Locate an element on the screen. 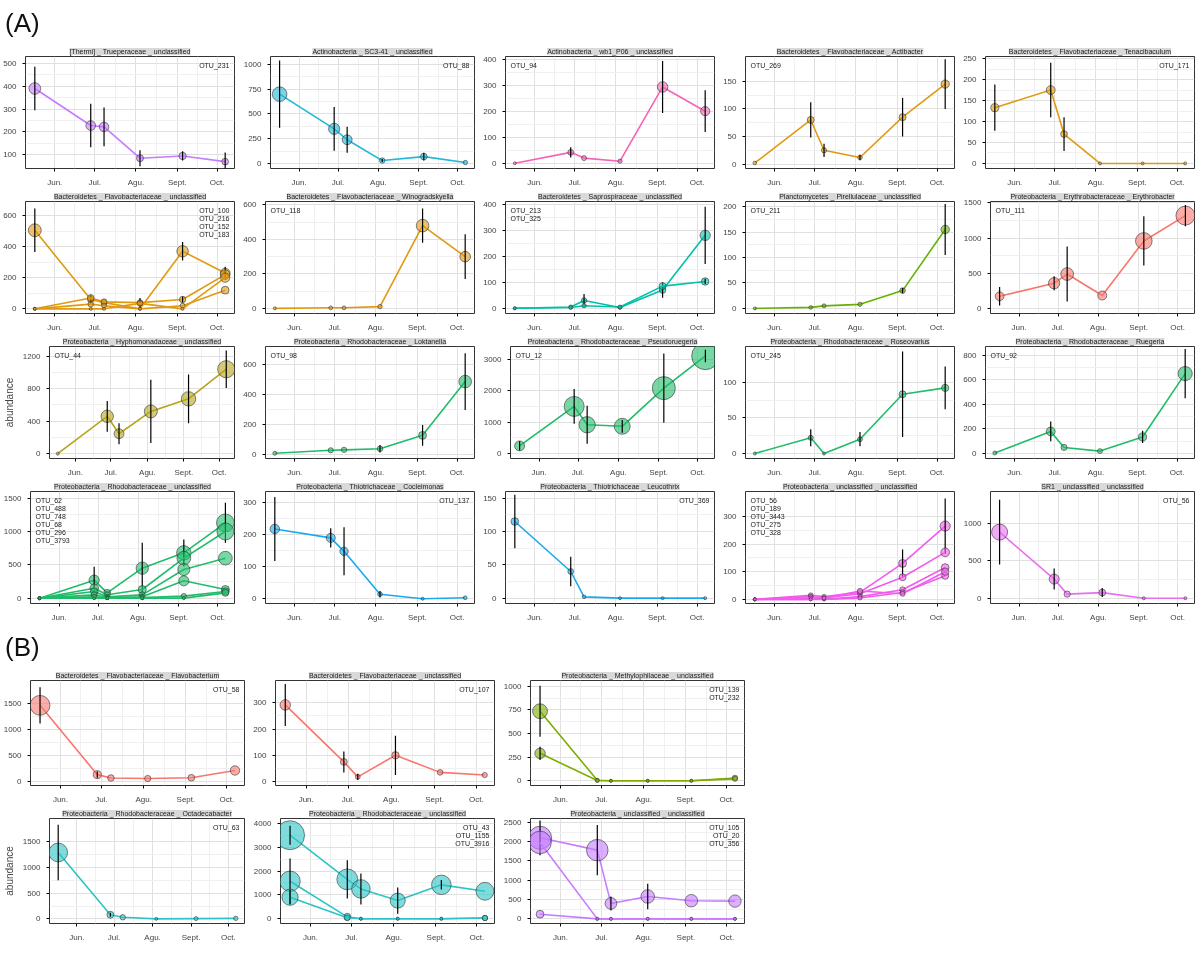  y-tick-label: 750 is located at coordinates (255, 89).